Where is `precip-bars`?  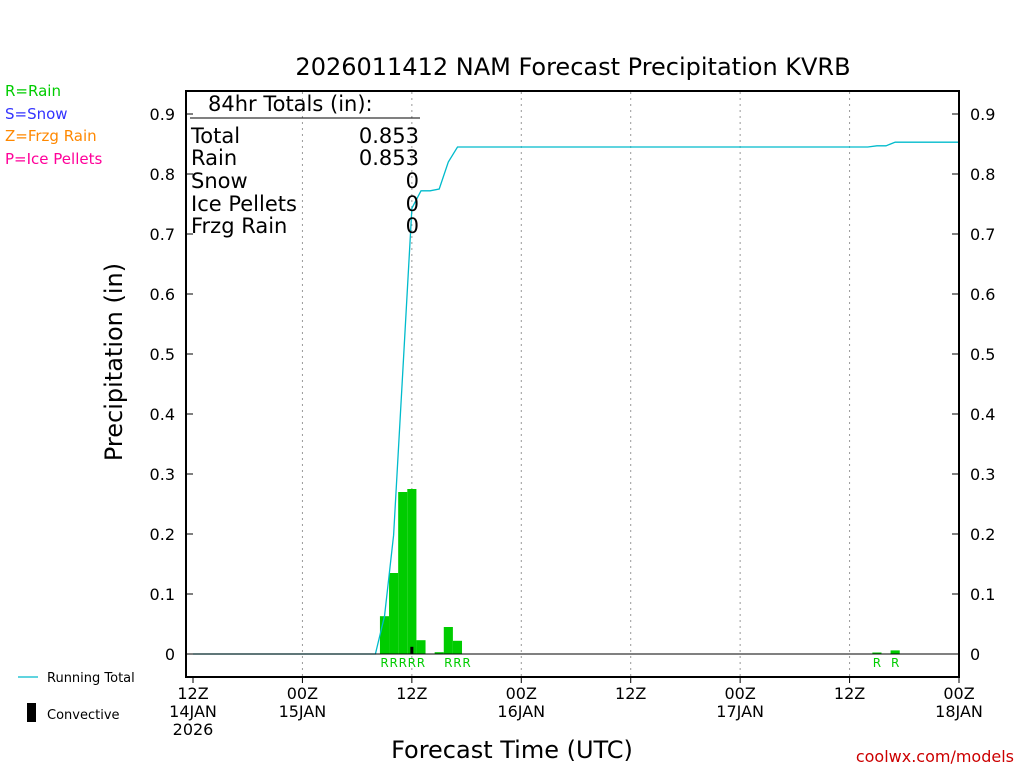
precip-bars is located at coordinates (639, 571).